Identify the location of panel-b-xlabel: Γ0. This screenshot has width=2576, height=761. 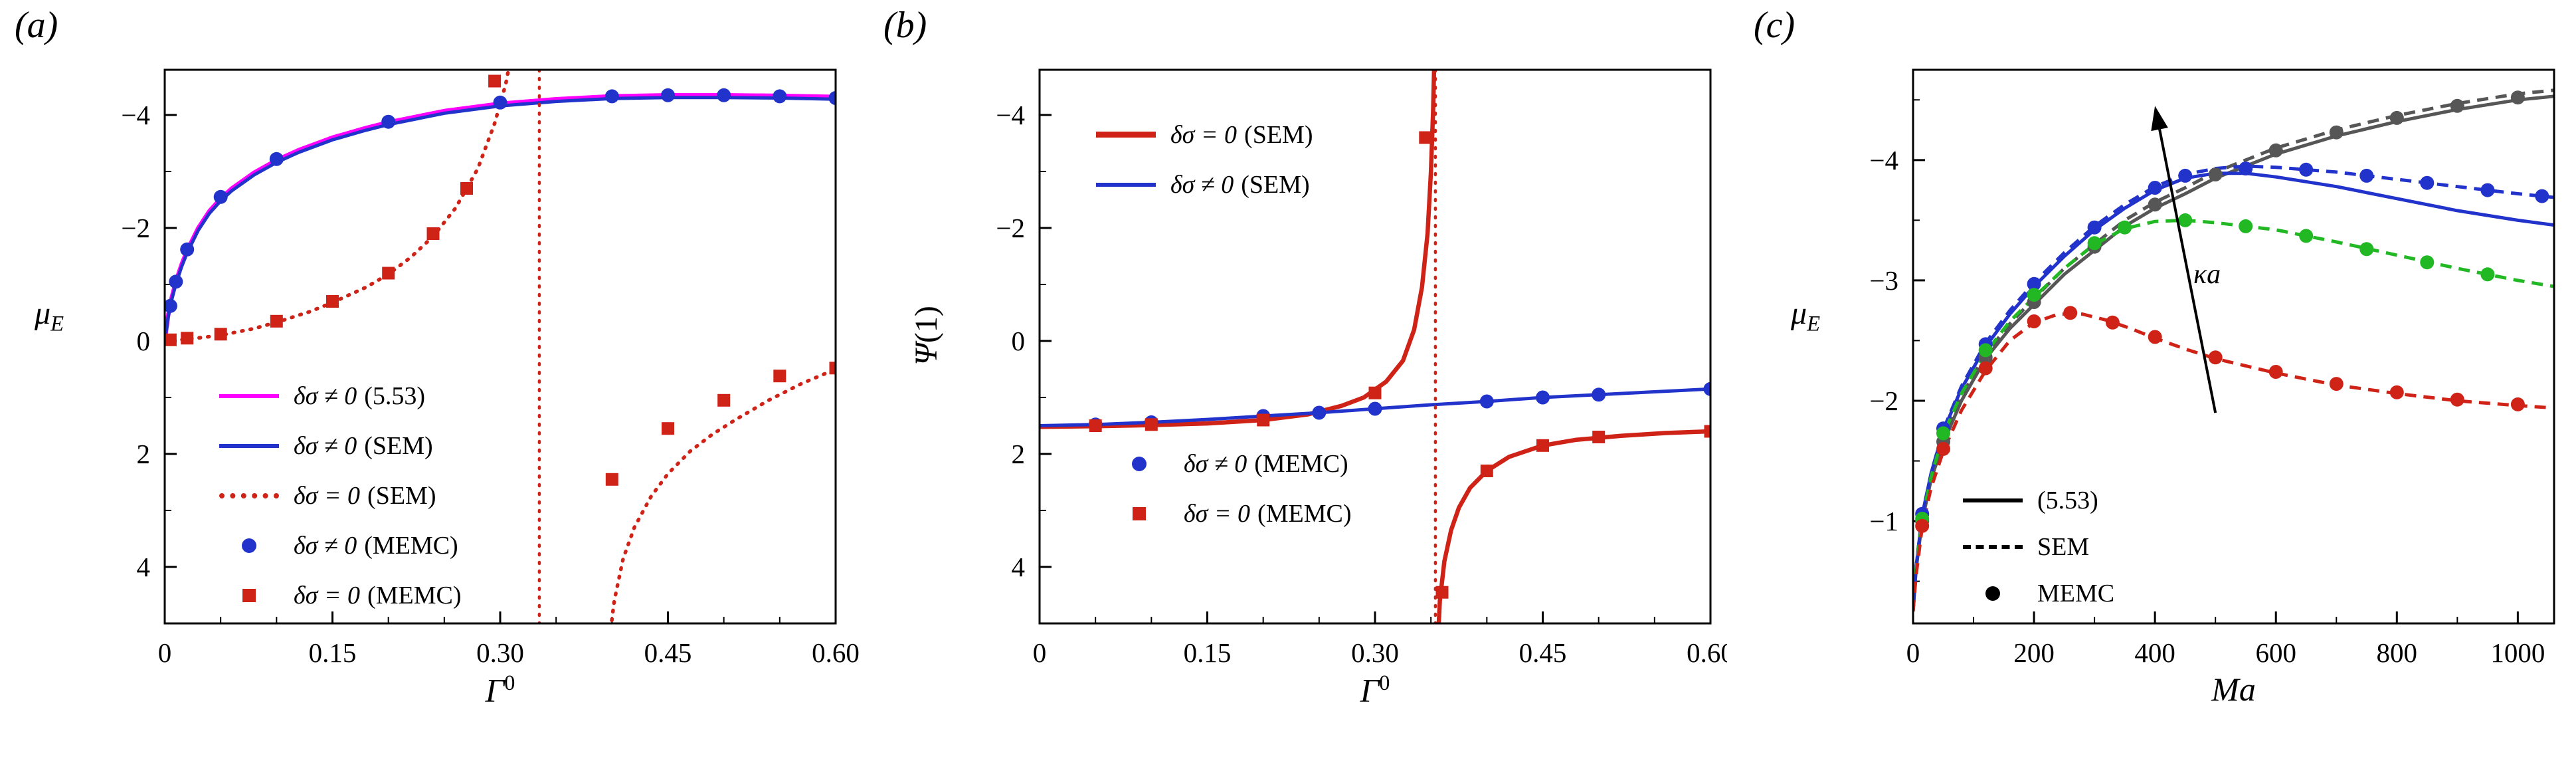
(1375, 690).